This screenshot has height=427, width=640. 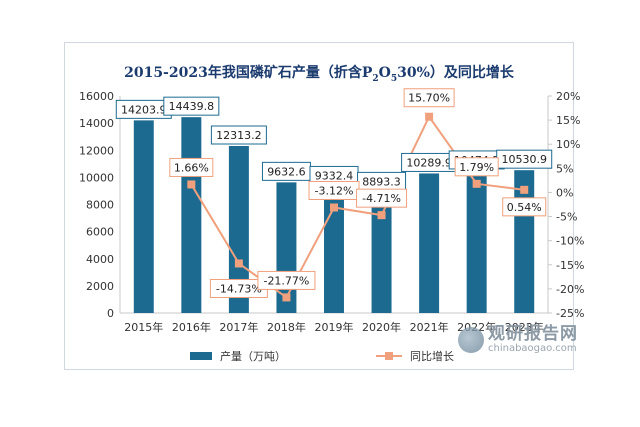 What do you see at coordinates (334, 327) in the screenshot?
I see `x-tick-label: 2019年` at bounding box center [334, 327].